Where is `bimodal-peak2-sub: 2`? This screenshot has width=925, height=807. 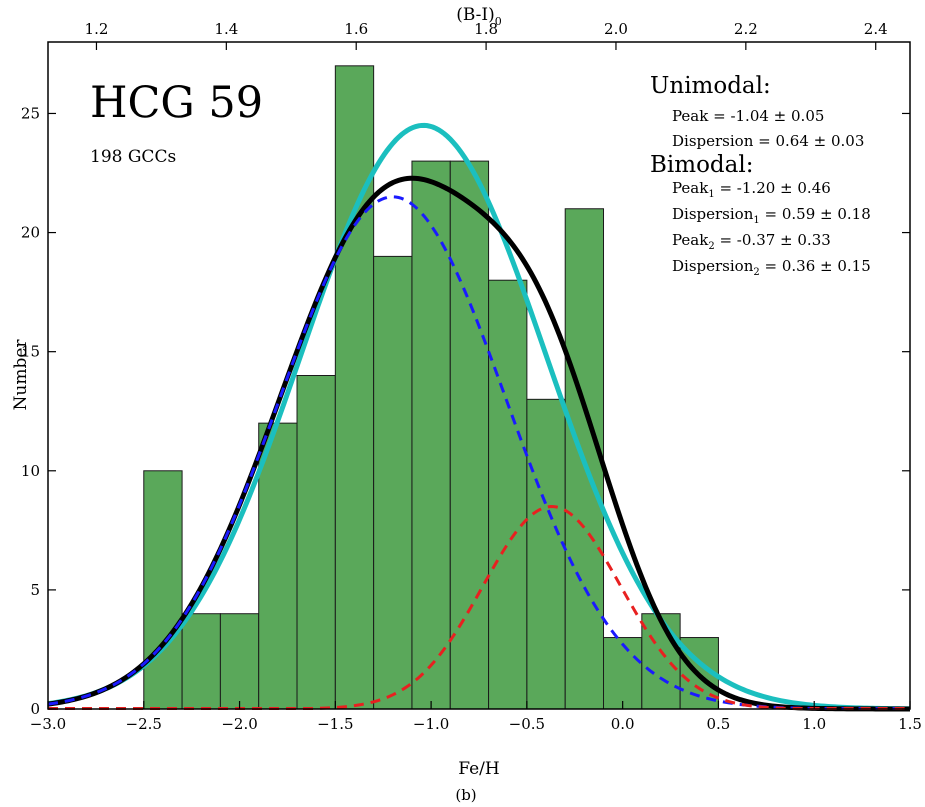 bimodal-peak2-sub: 2 is located at coordinates (711, 246).